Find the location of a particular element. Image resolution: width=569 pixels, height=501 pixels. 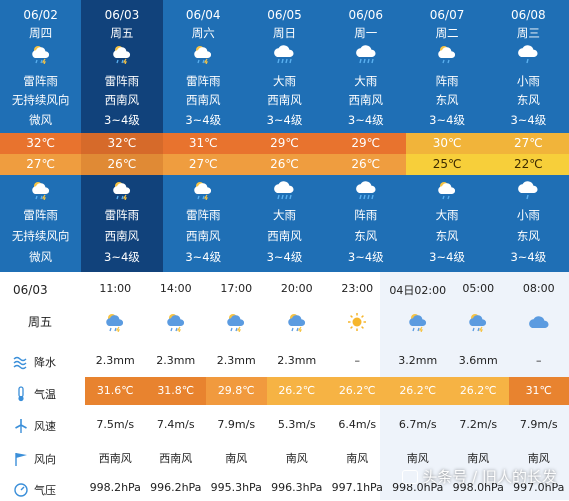

heavy-rain-icon is located at coordinates (366, 190).